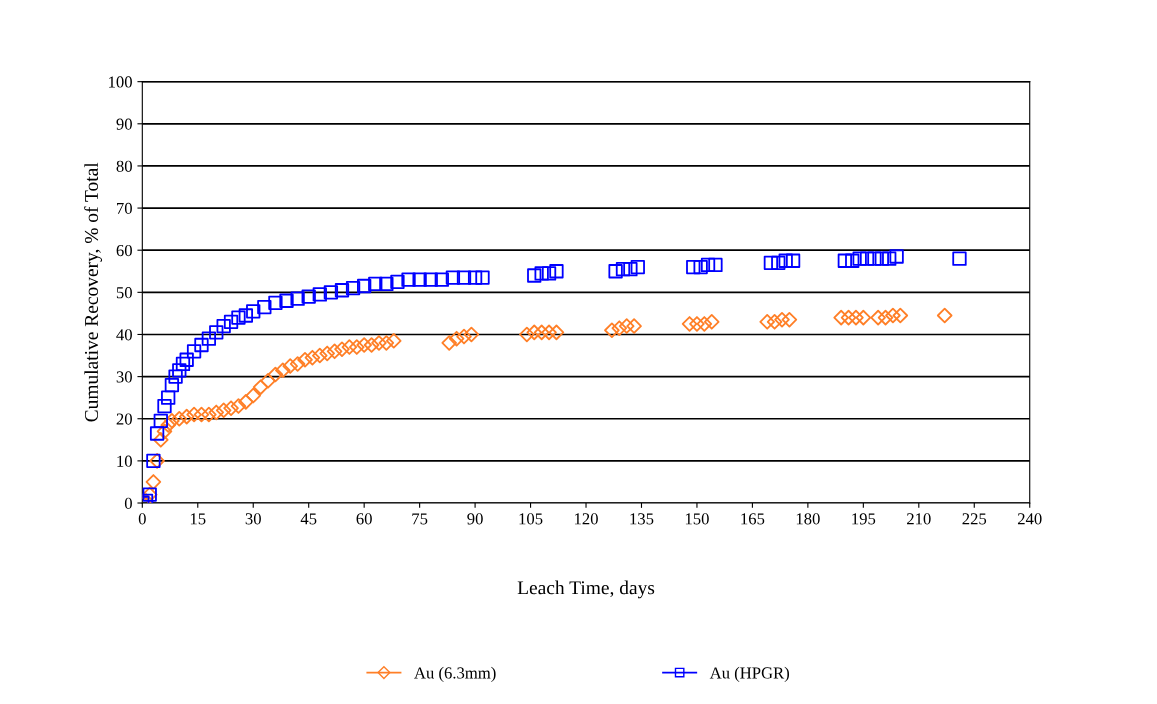 This screenshot has height=704, width=1157. I want to click on y-tick-label: 30, so click(124, 377).